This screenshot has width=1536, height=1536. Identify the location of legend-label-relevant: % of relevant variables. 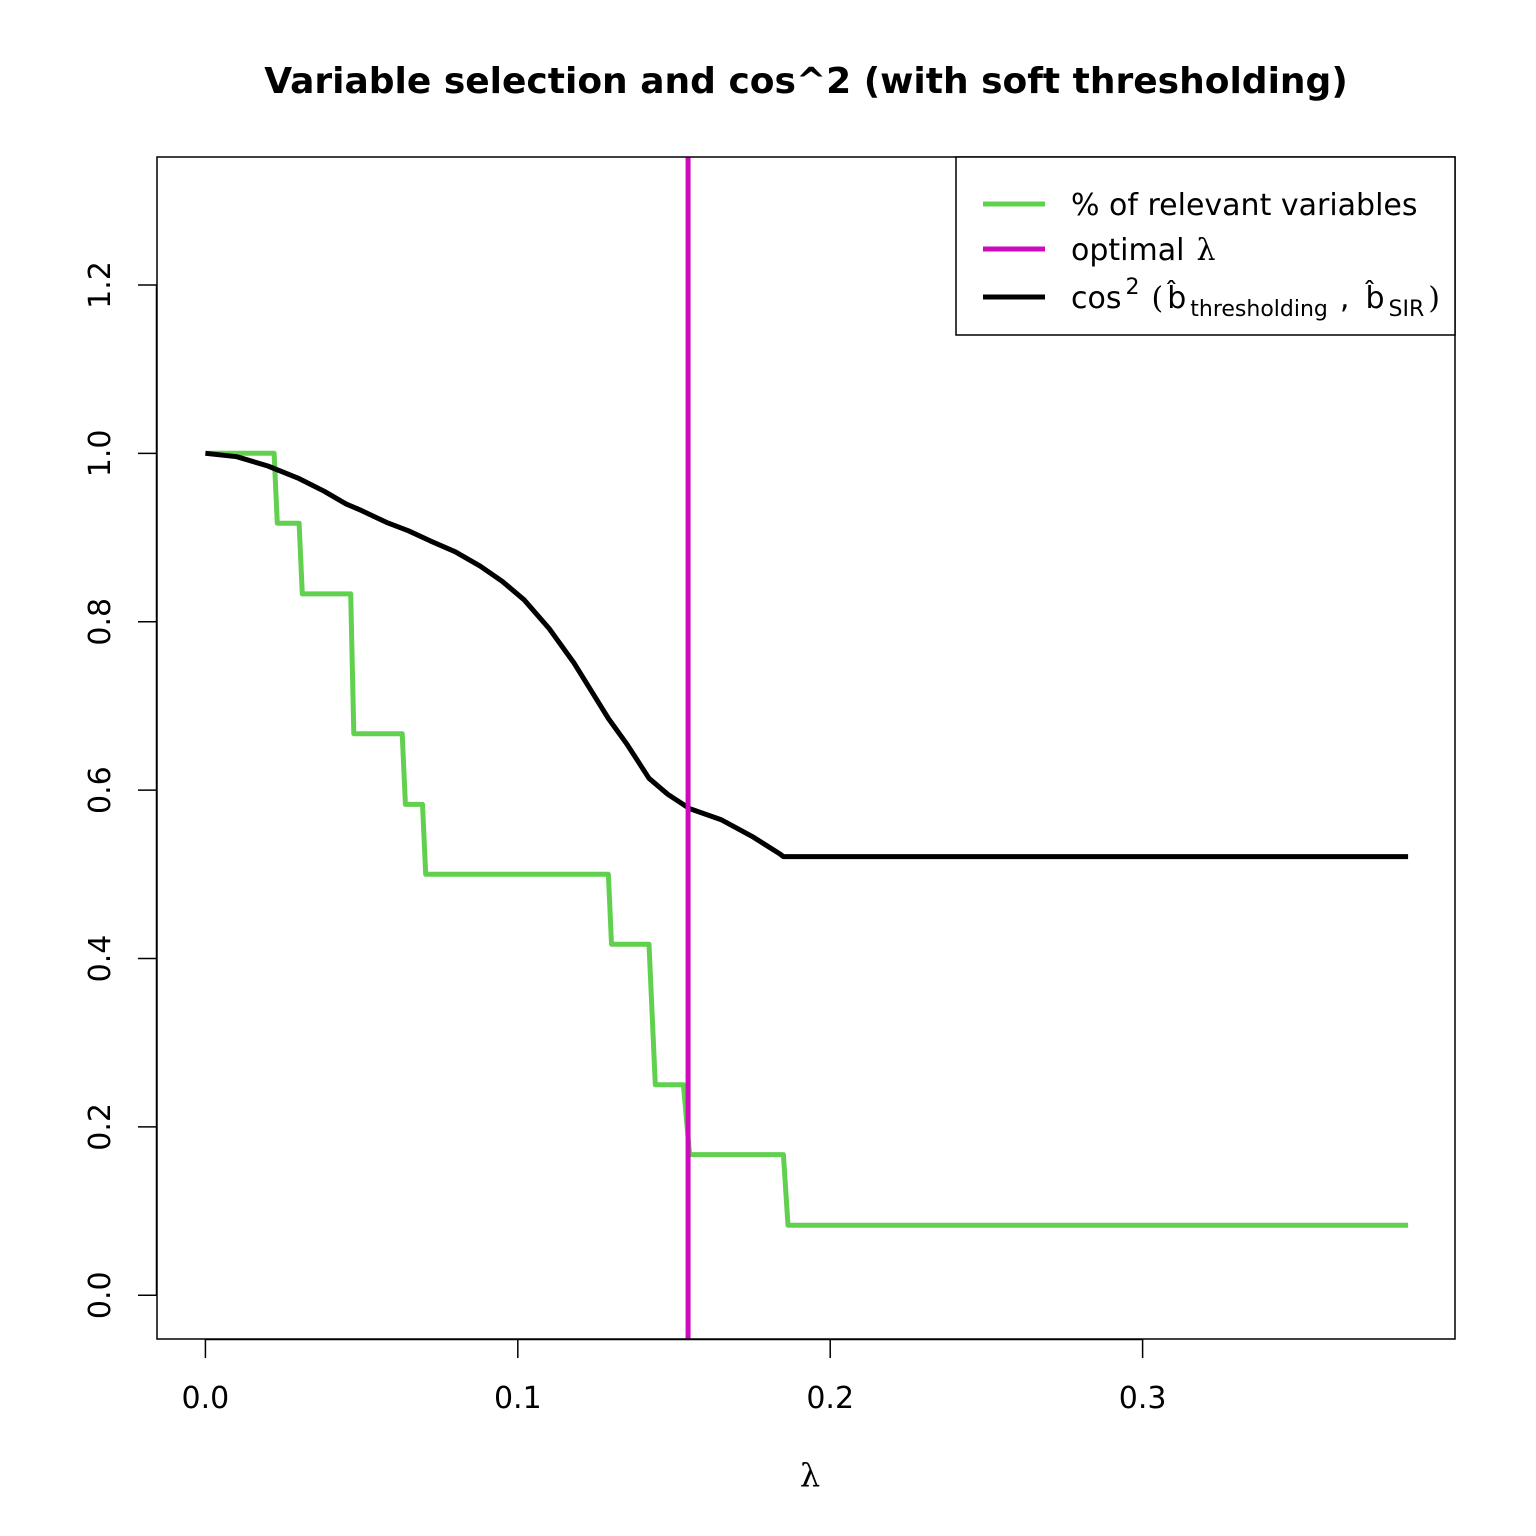
(1244, 205).